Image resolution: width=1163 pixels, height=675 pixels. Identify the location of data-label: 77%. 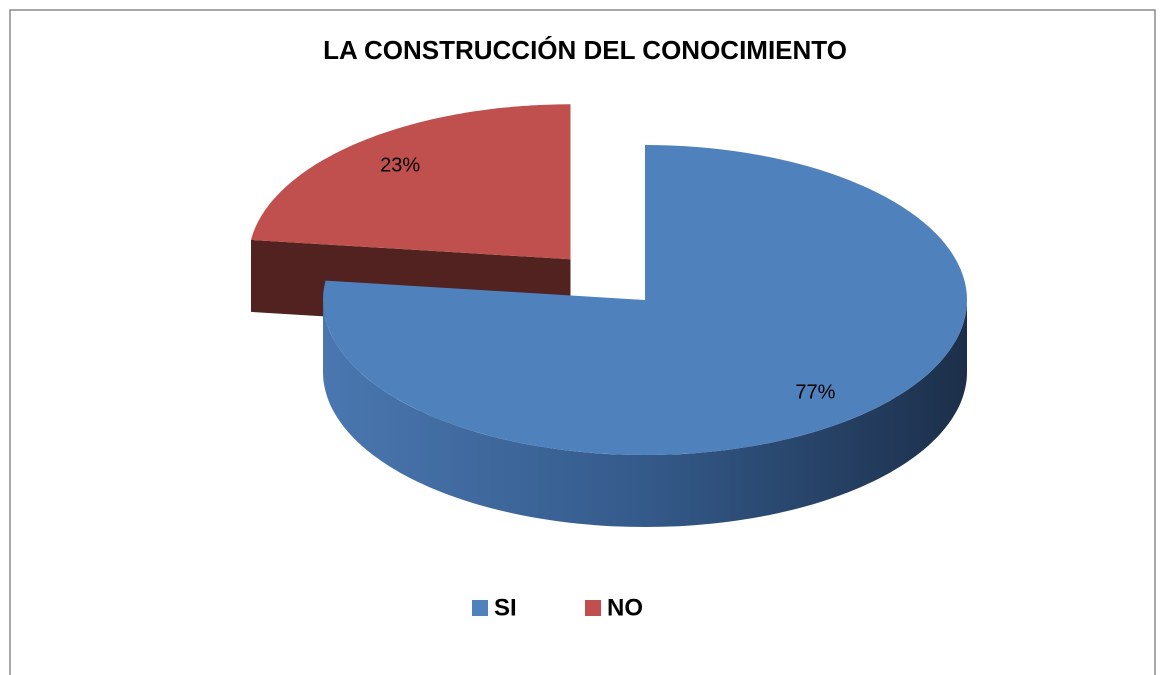
(815, 392).